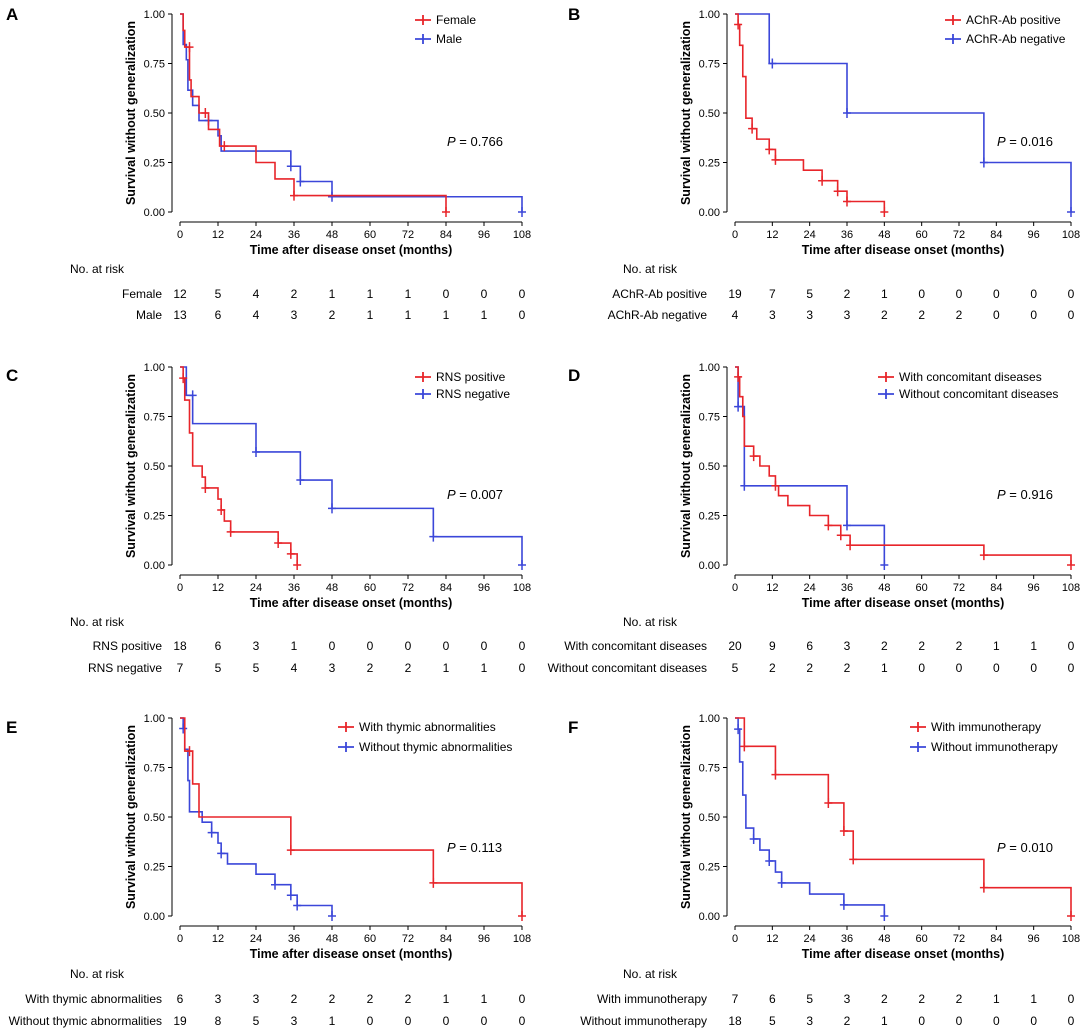 Image resolution: width=1084 pixels, height=1035 pixels. I want to click on legend-label: With immunotherapy, so click(986, 727).